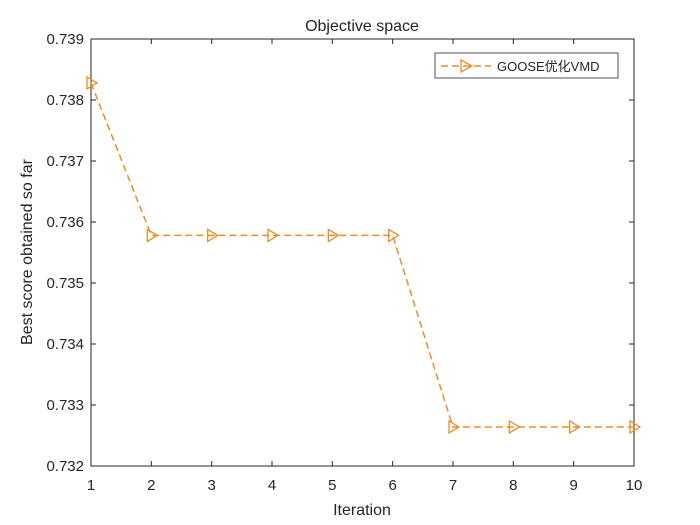 This screenshot has height=525, width=700. I want to click on x-tick-label: 7, so click(453, 485).